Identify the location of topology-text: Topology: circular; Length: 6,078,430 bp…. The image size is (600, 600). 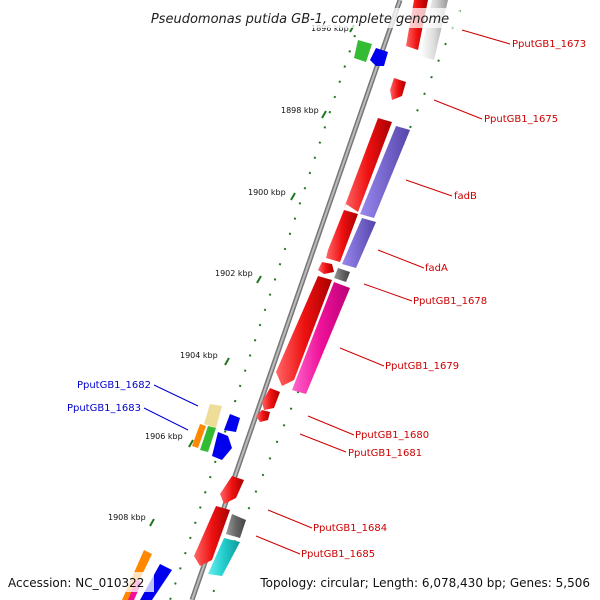
(424, 583).